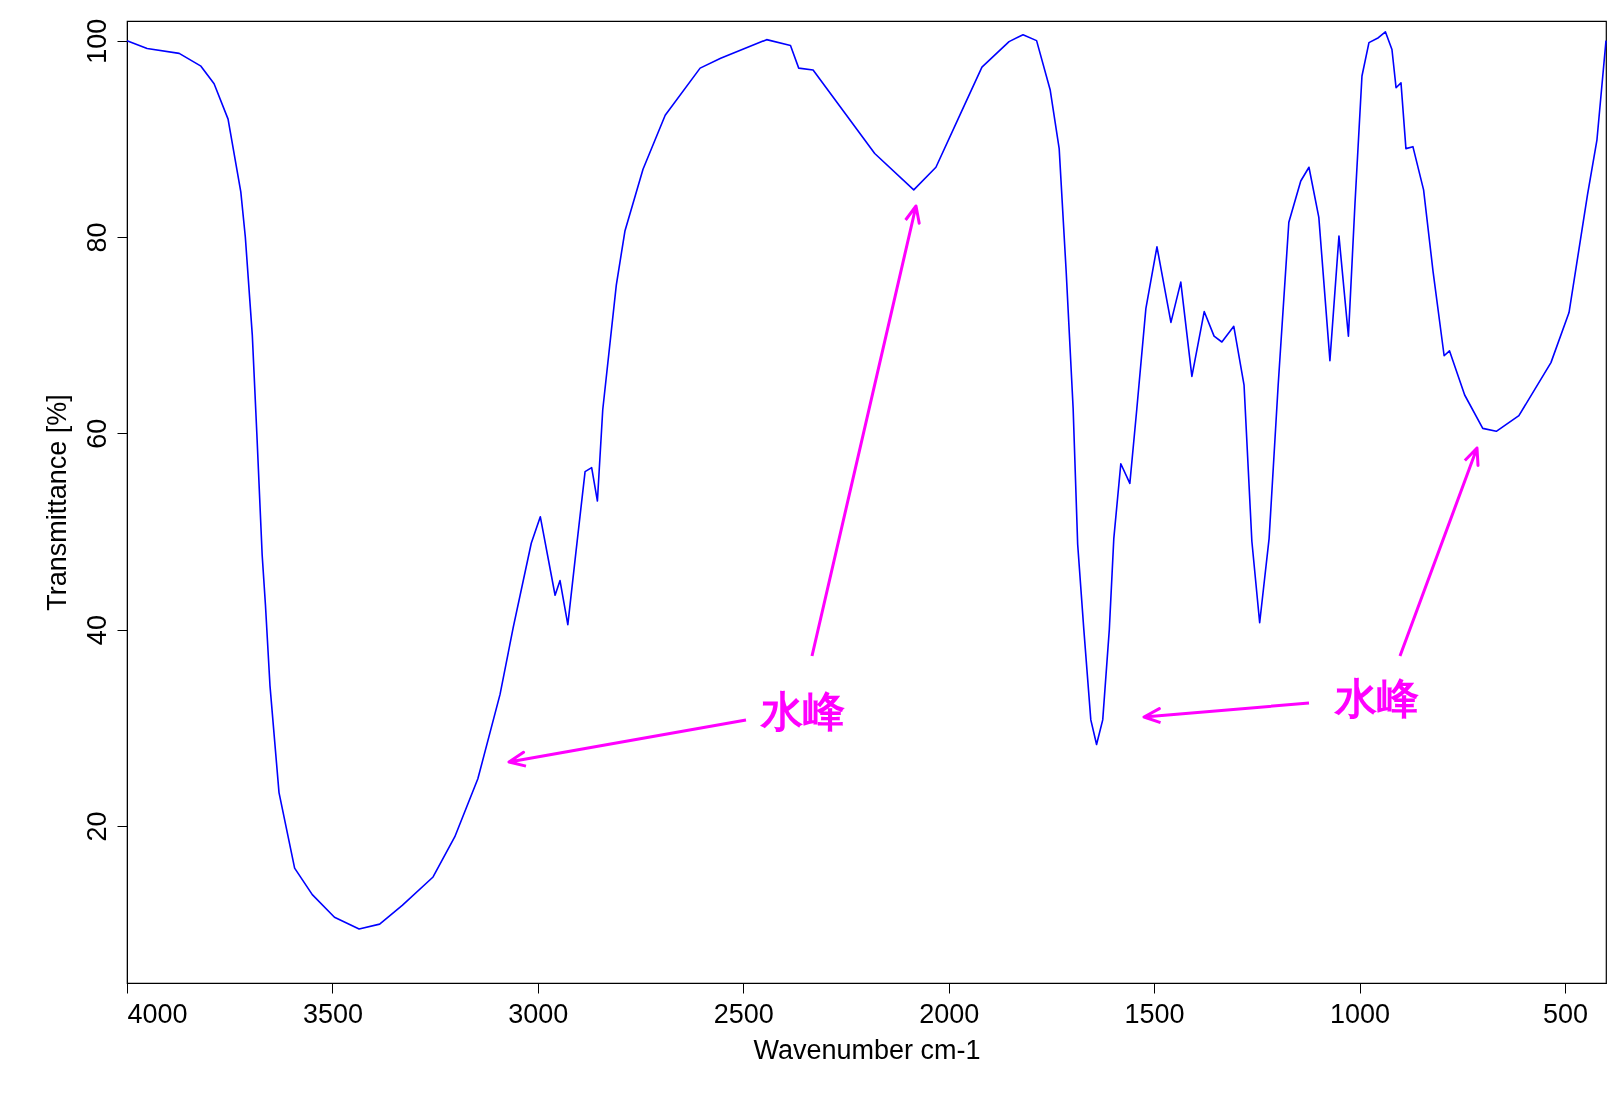 Image resolution: width=1614 pixels, height=1109 pixels. What do you see at coordinates (56, 502) in the screenshot?
I see `y-axis-title: Transmittance [%]` at bounding box center [56, 502].